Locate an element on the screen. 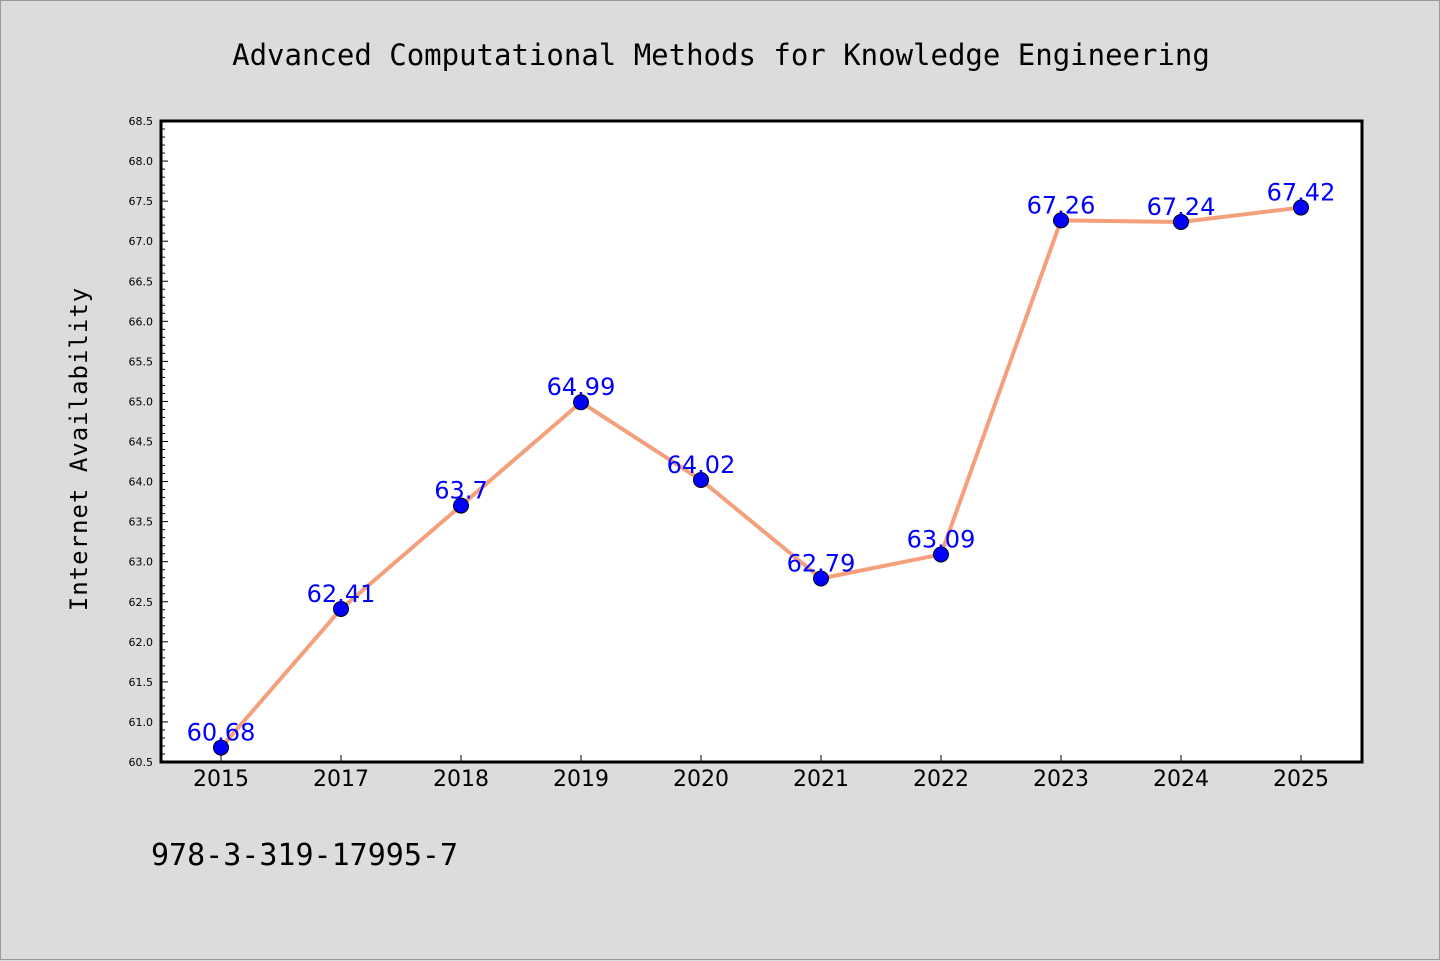 The image size is (1440, 961). y-tick-label: 63.0 is located at coordinates (141, 562).